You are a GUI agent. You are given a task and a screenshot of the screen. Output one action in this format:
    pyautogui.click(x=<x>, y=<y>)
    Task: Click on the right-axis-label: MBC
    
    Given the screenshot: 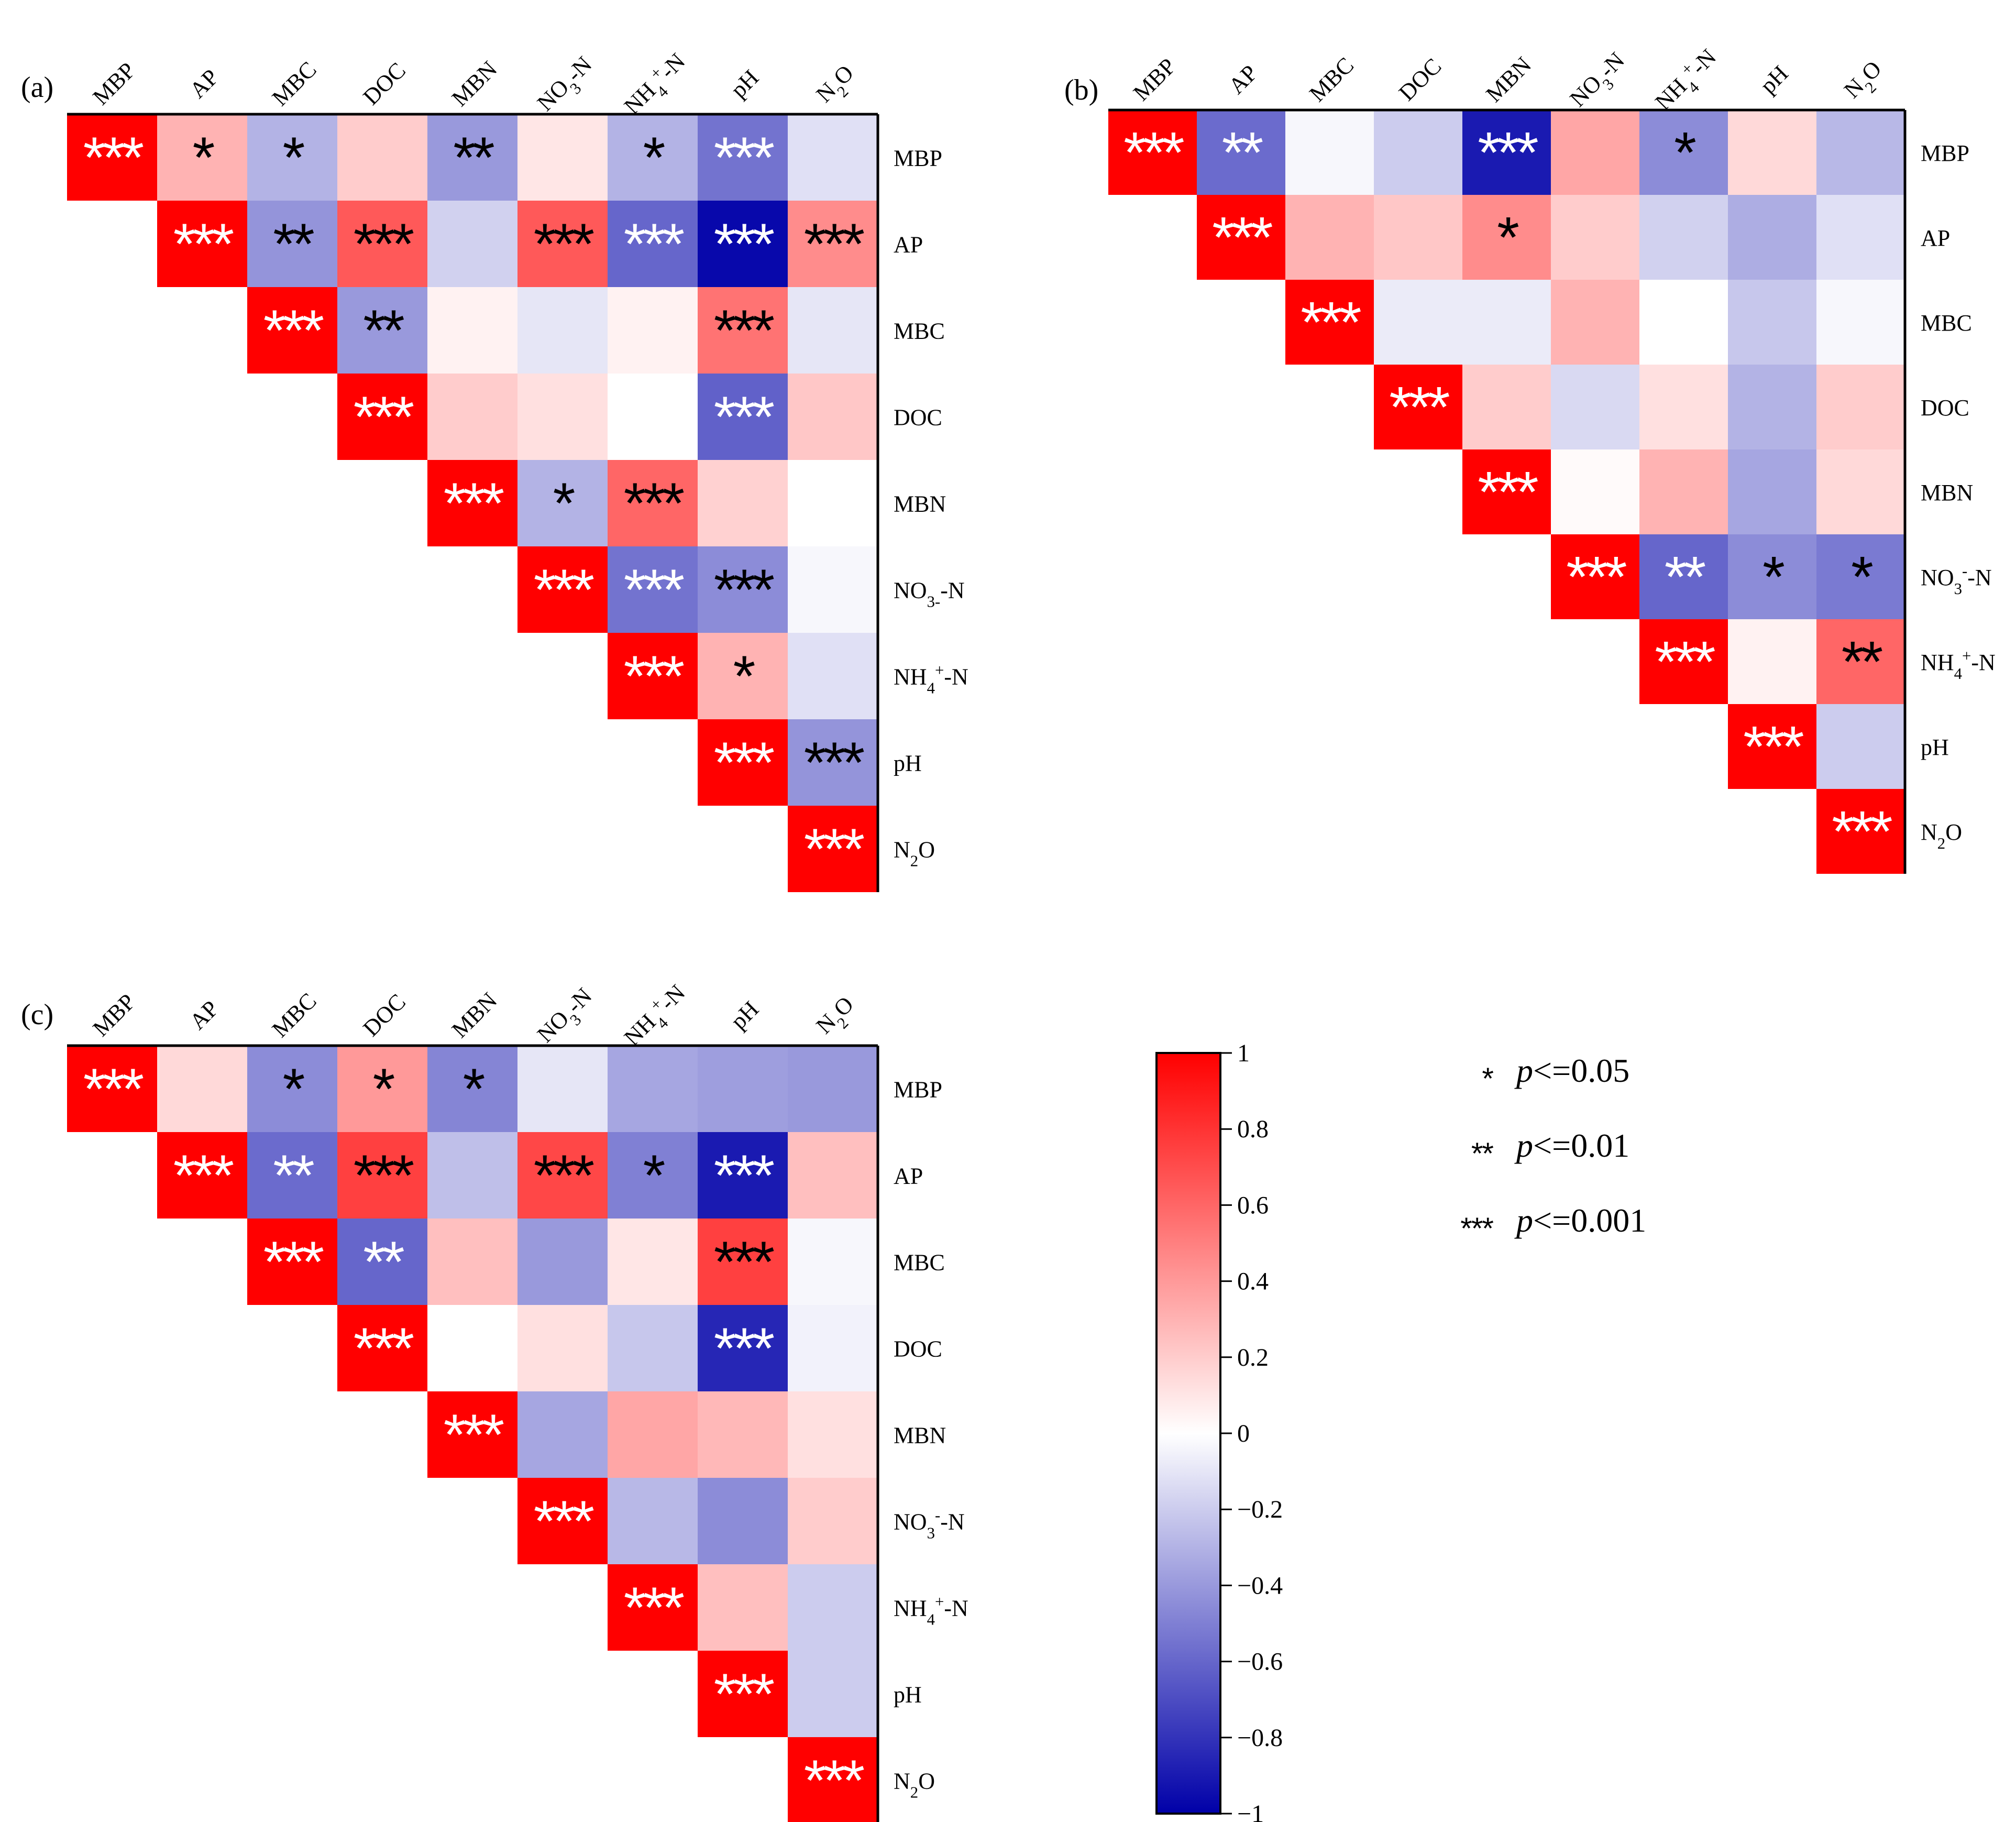 What is the action you would take?
    pyautogui.click(x=1946, y=323)
    